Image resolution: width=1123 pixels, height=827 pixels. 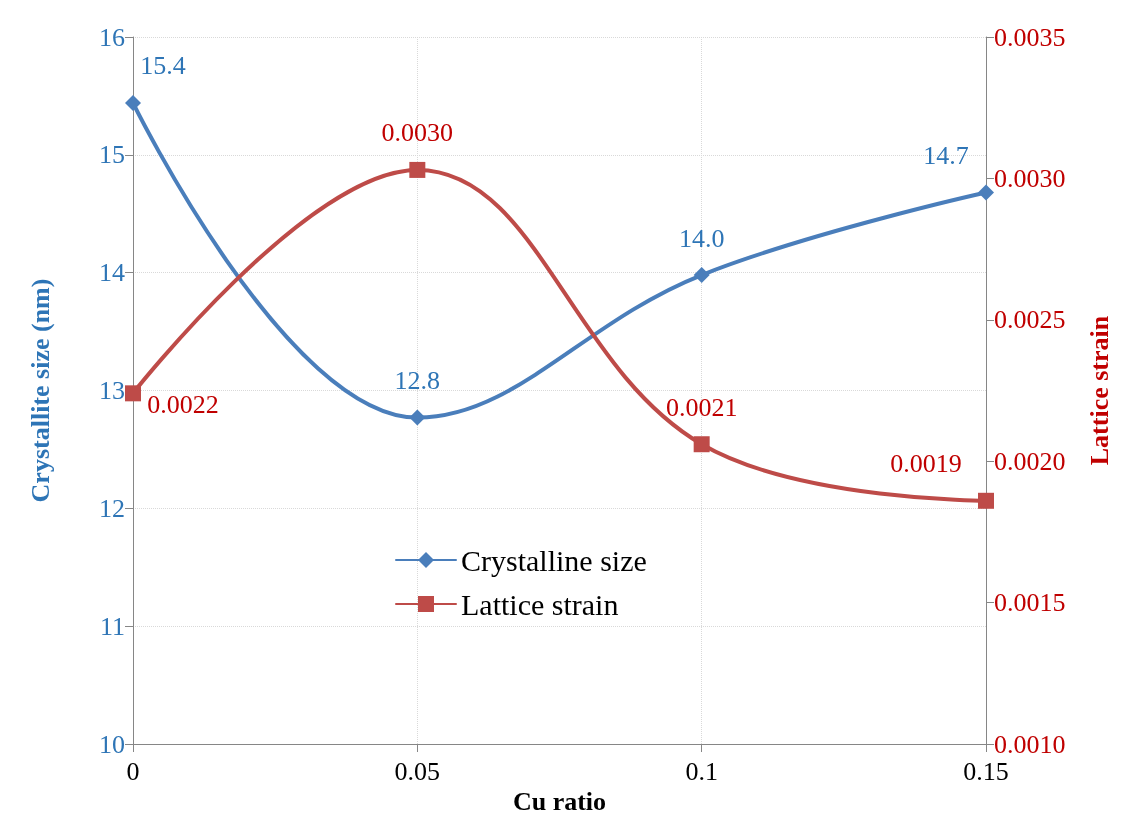 What do you see at coordinates (417, 771) in the screenshot?
I see `x-tick-label: 0.05` at bounding box center [417, 771].